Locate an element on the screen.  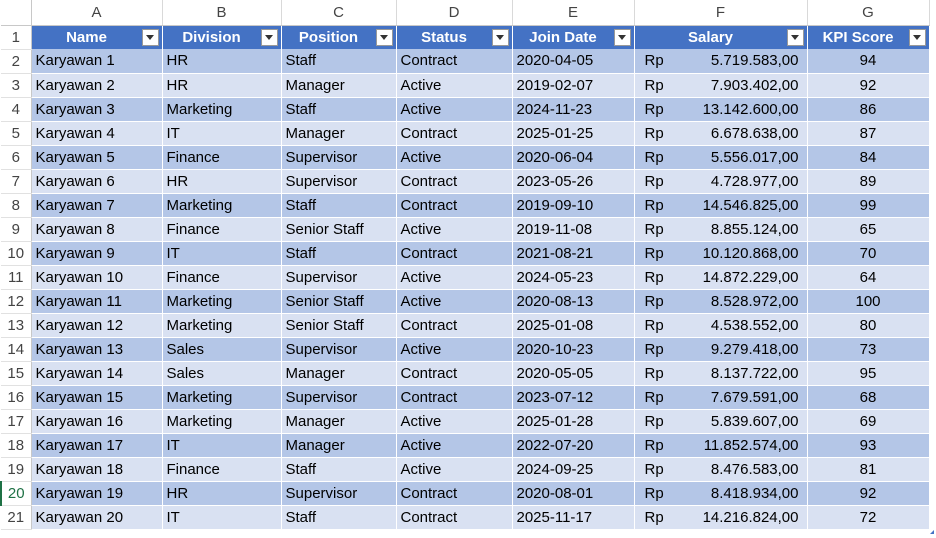
cell-salary: Rp 11.852.574,00 is located at coordinates (721, 445).